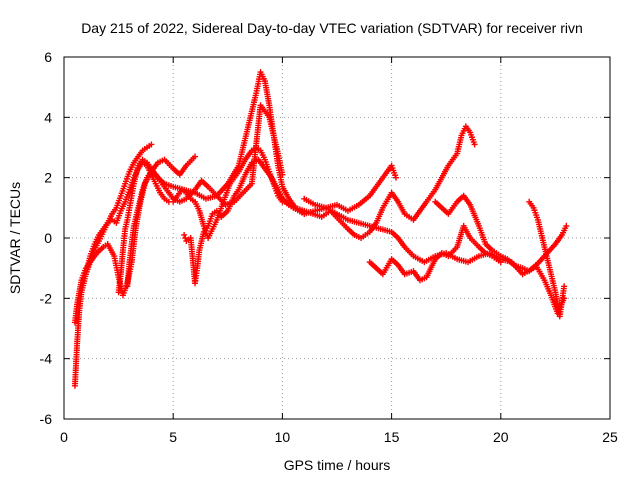  What do you see at coordinates (283, 437) in the screenshot?
I see `x-tick-label: 10` at bounding box center [283, 437].